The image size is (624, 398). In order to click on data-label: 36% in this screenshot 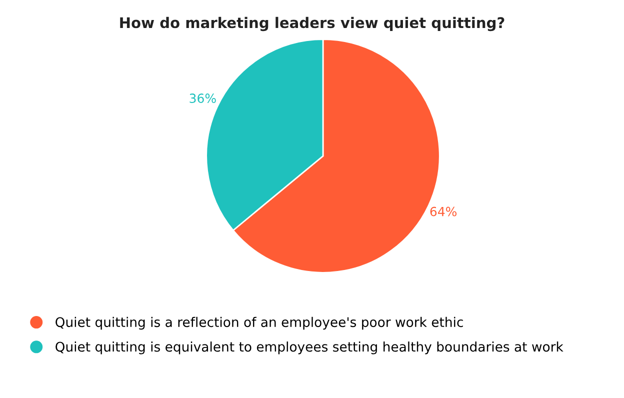, I will do `click(203, 99)`.